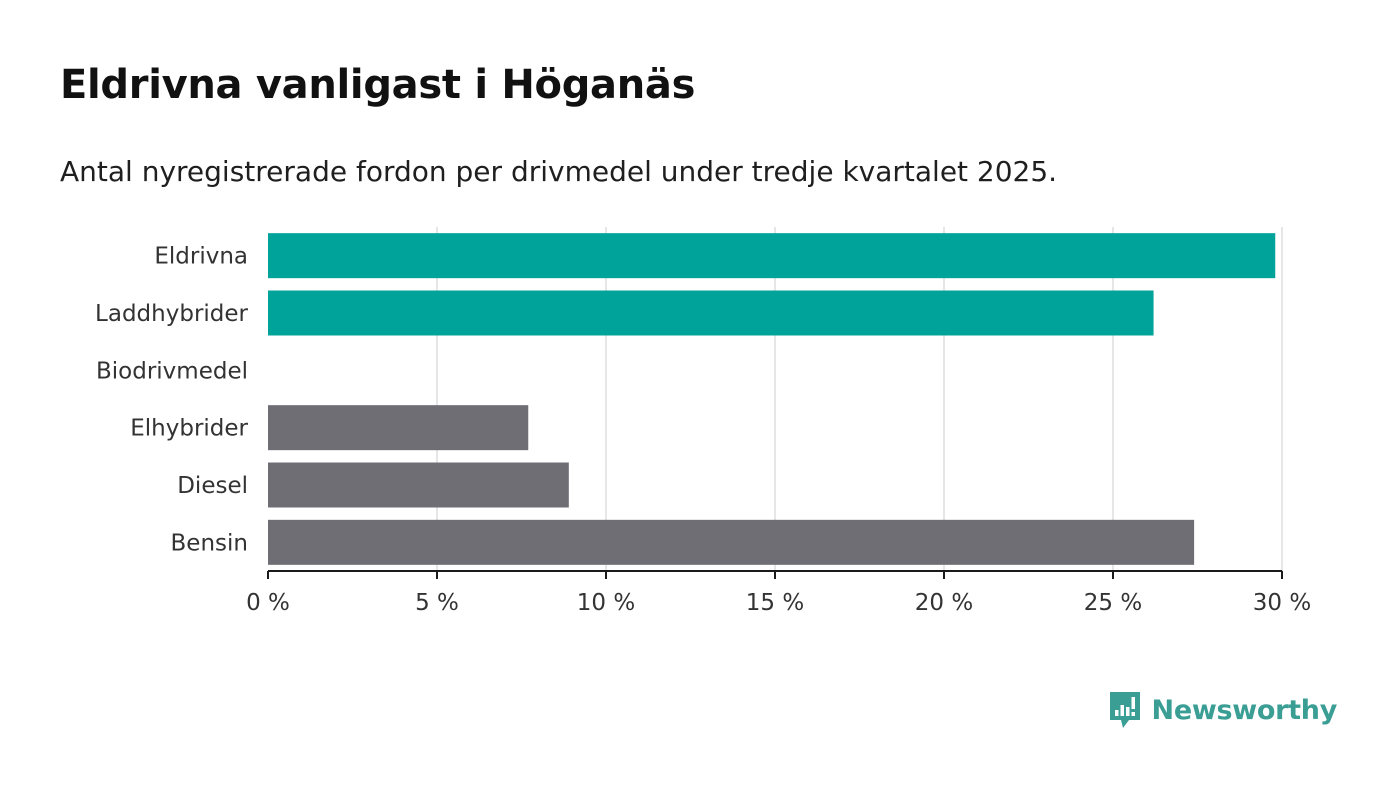 This screenshot has height=793, width=1400. What do you see at coordinates (172, 371) in the screenshot?
I see `category-label: Biodrivmedel` at bounding box center [172, 371].